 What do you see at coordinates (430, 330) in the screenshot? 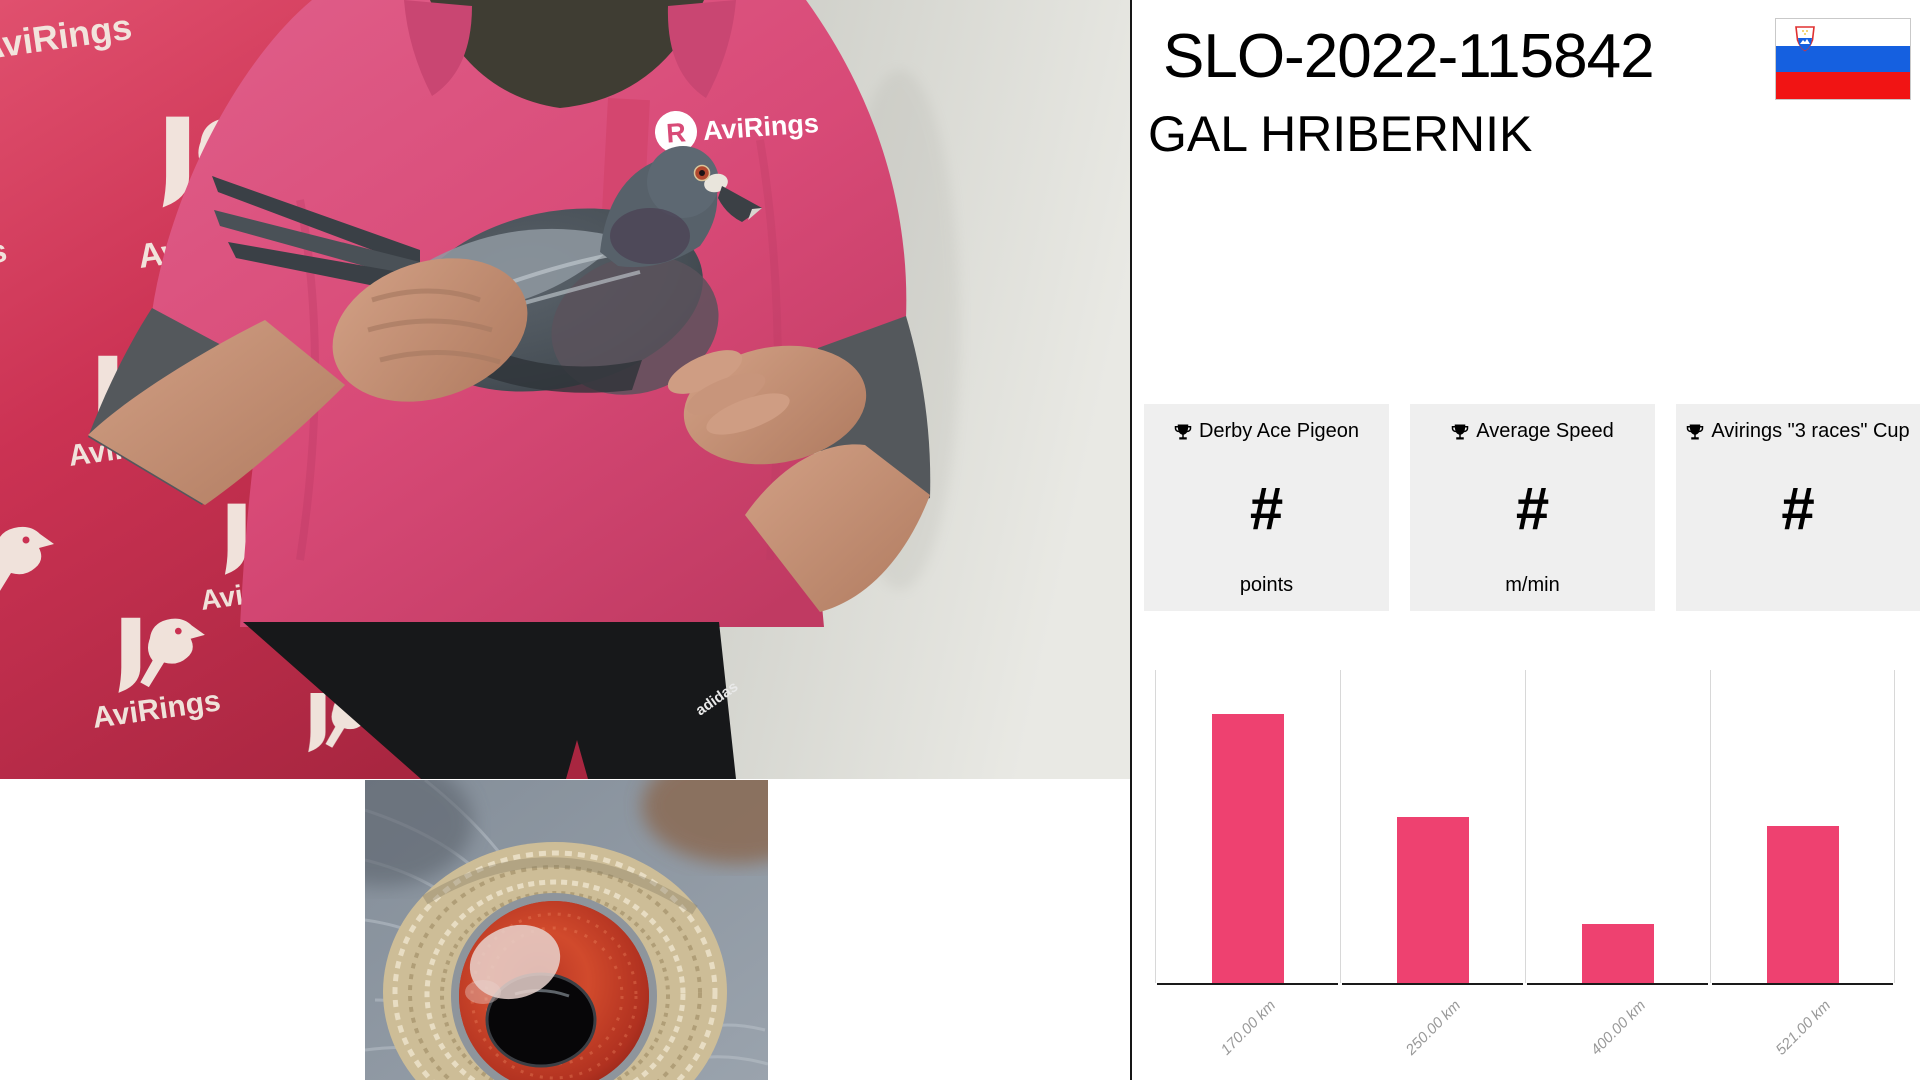
I see `left-hand` at bounding box center [430, 330].